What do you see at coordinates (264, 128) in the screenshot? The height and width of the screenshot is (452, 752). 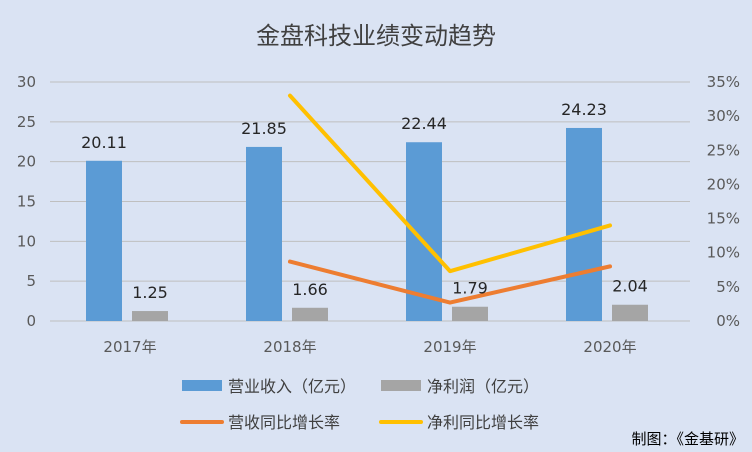 I see `bar-value-label: 21.85` at bounding box center [264, 128].